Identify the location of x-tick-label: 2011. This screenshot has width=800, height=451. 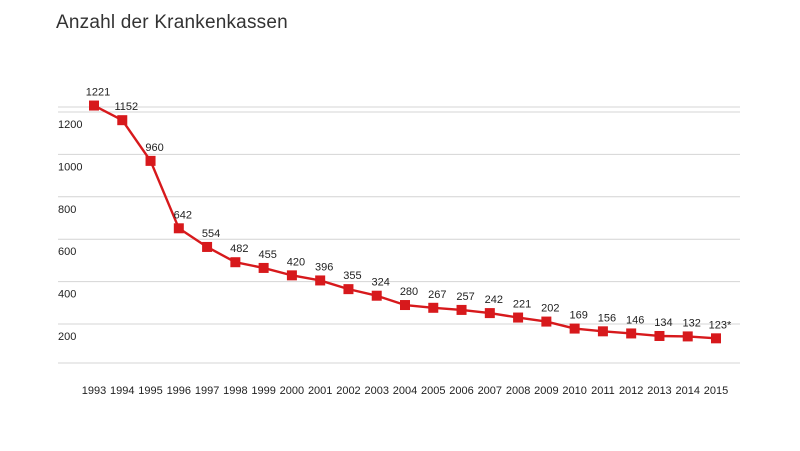
(603, 391).